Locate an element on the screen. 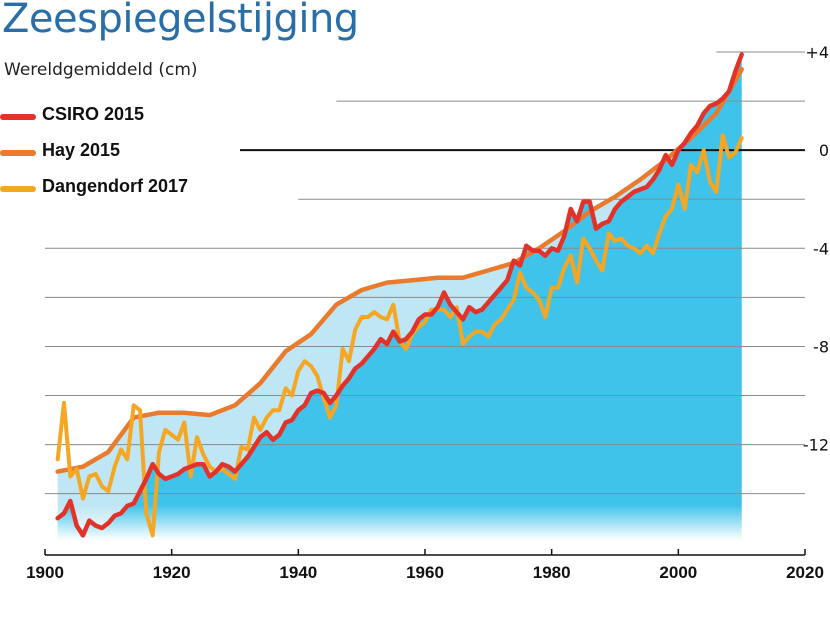  legend-swatch-csiro is located at coordinates (18, 117).